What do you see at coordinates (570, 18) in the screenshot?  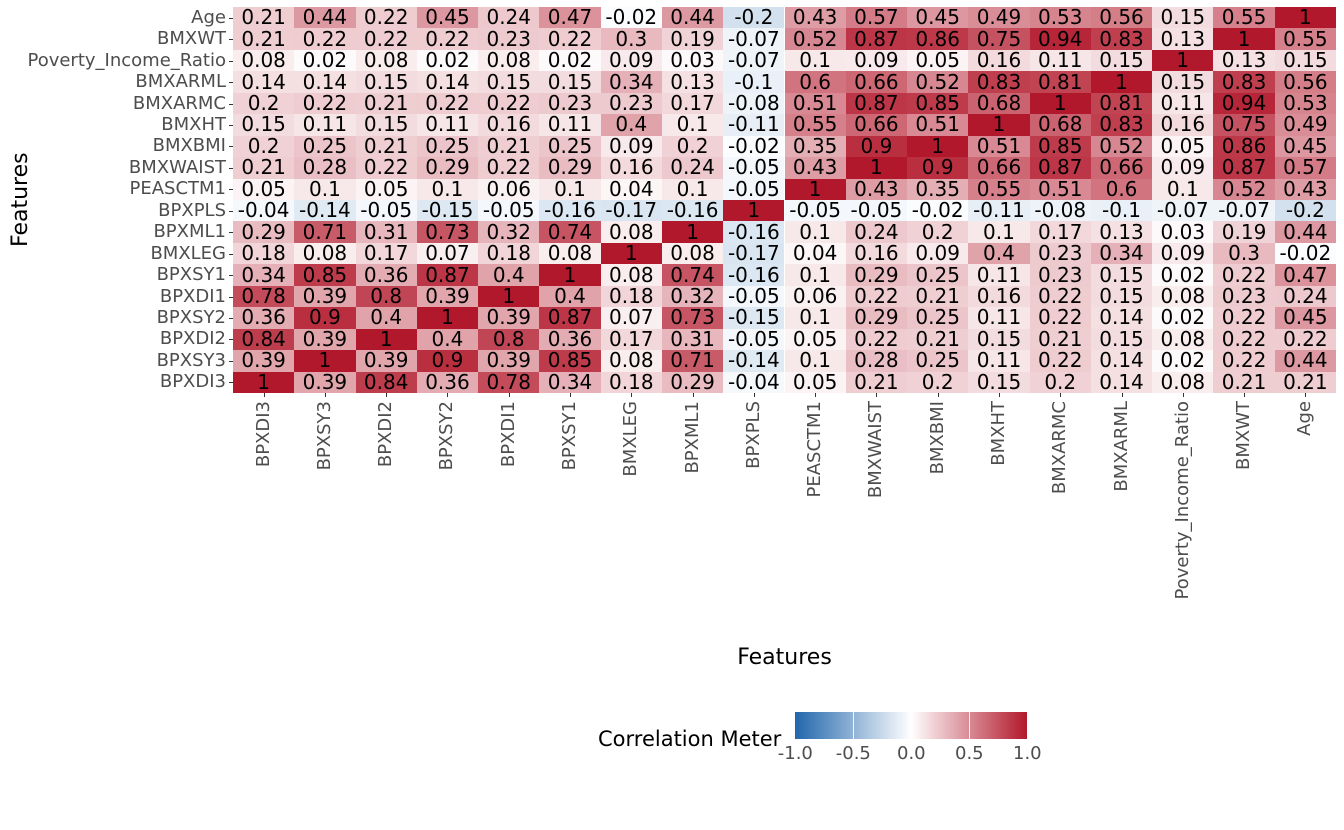 I see `heatmap-cell: 0.47` at bounding box center [570, 18].